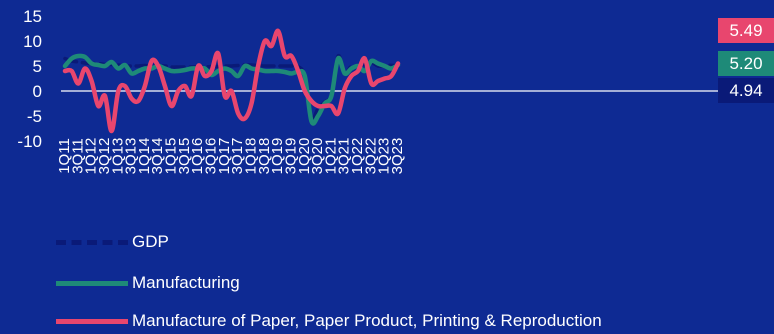 This screenshot has width=774, height=334. I want to click on y-tick-label: -10, so click(29, 141).